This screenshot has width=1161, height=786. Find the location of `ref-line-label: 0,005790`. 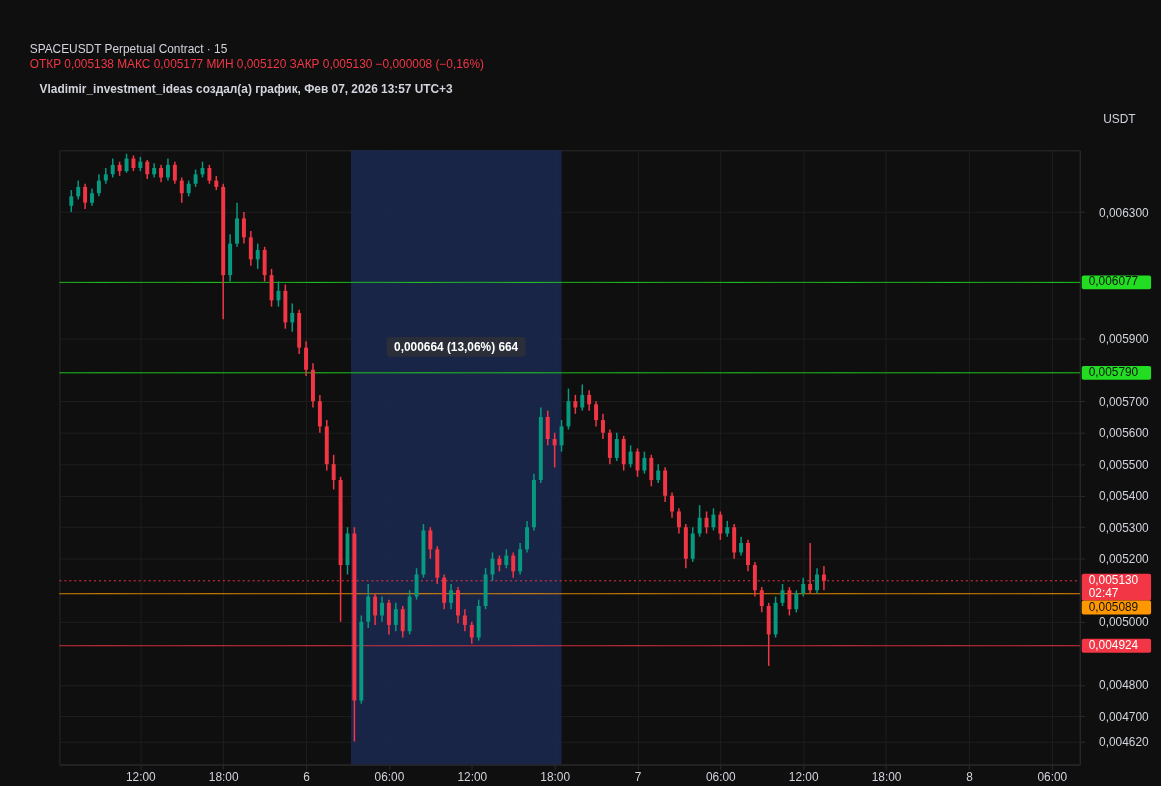

ref-line-label: 0,005790 is located at coordinates (1113, 371).